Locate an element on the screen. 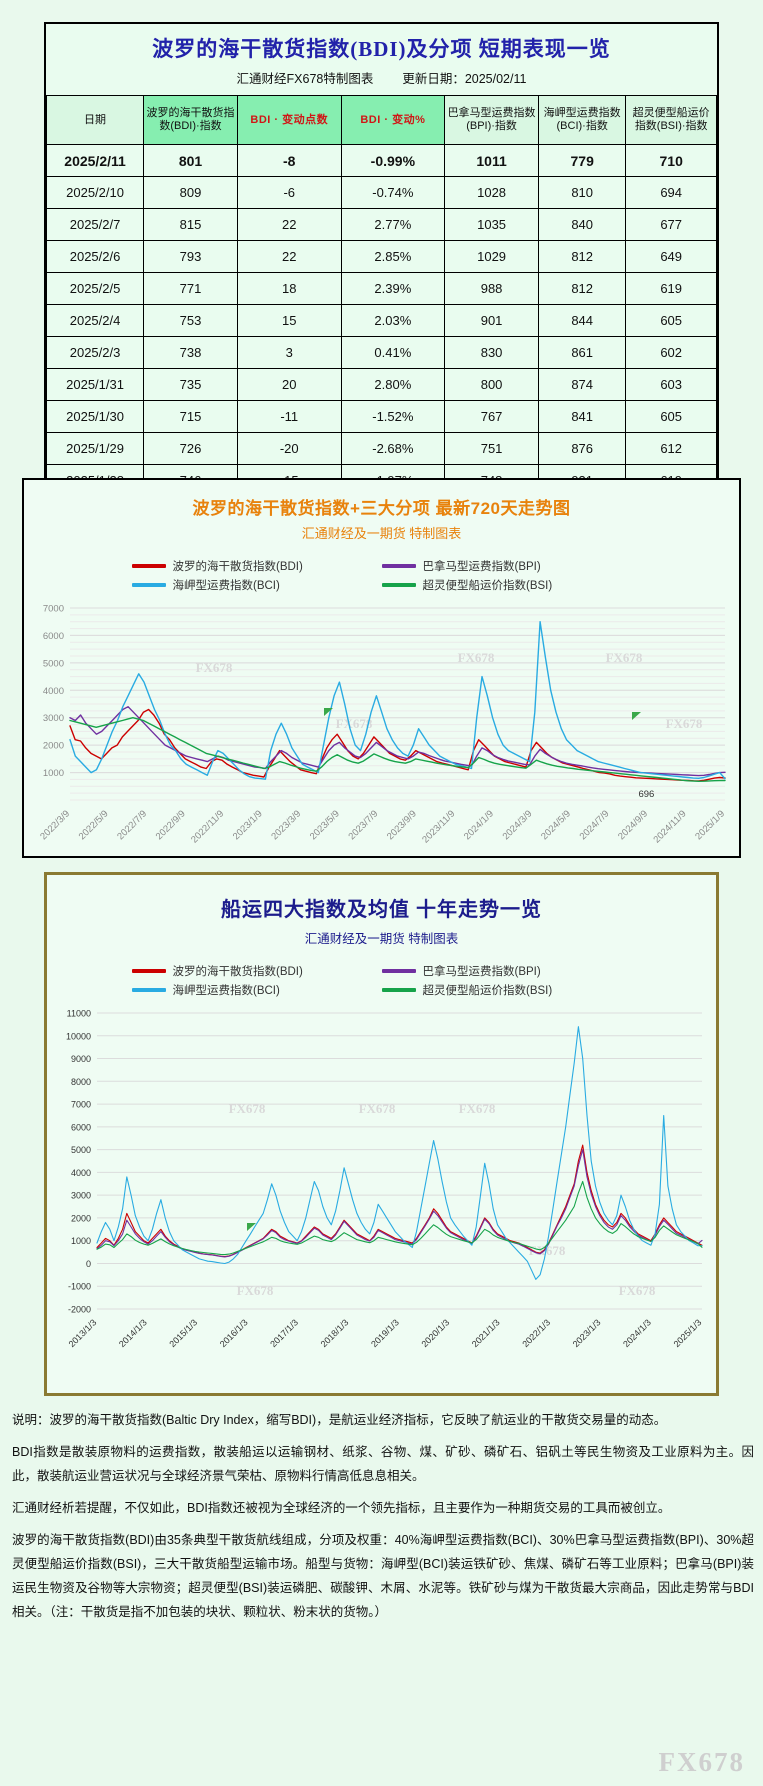 The image size is (763, 1786). legend-item-bsi: 超灵便型船运价指数(BSI) is located at coordinates (506, 989).